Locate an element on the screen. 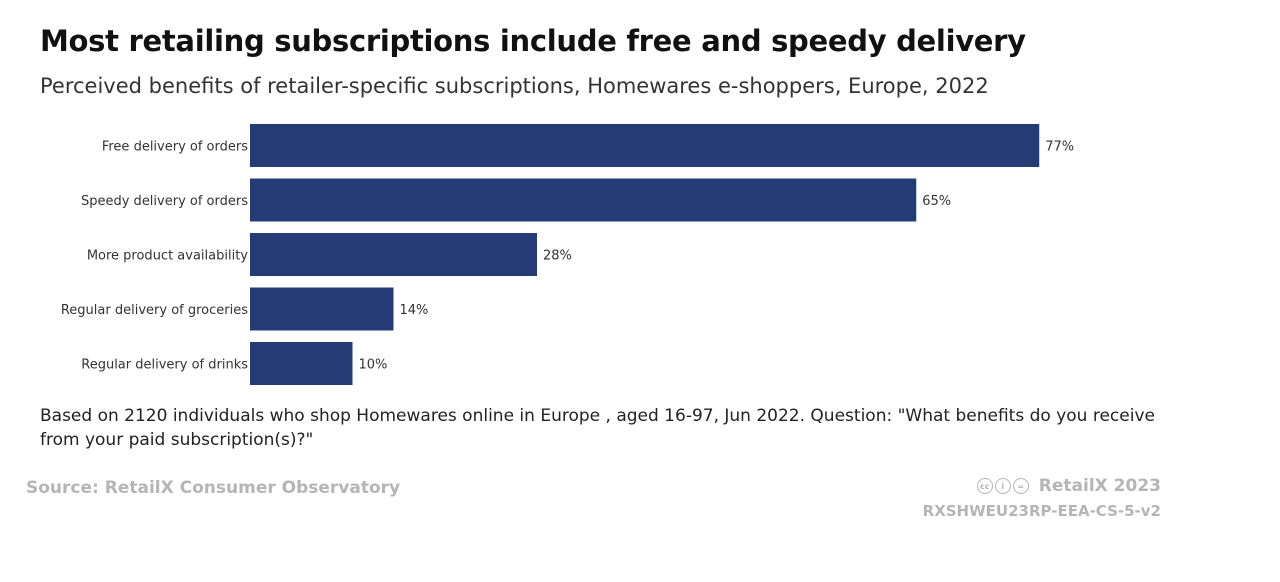  value-label: 65% is located at coordinates (936, 201).